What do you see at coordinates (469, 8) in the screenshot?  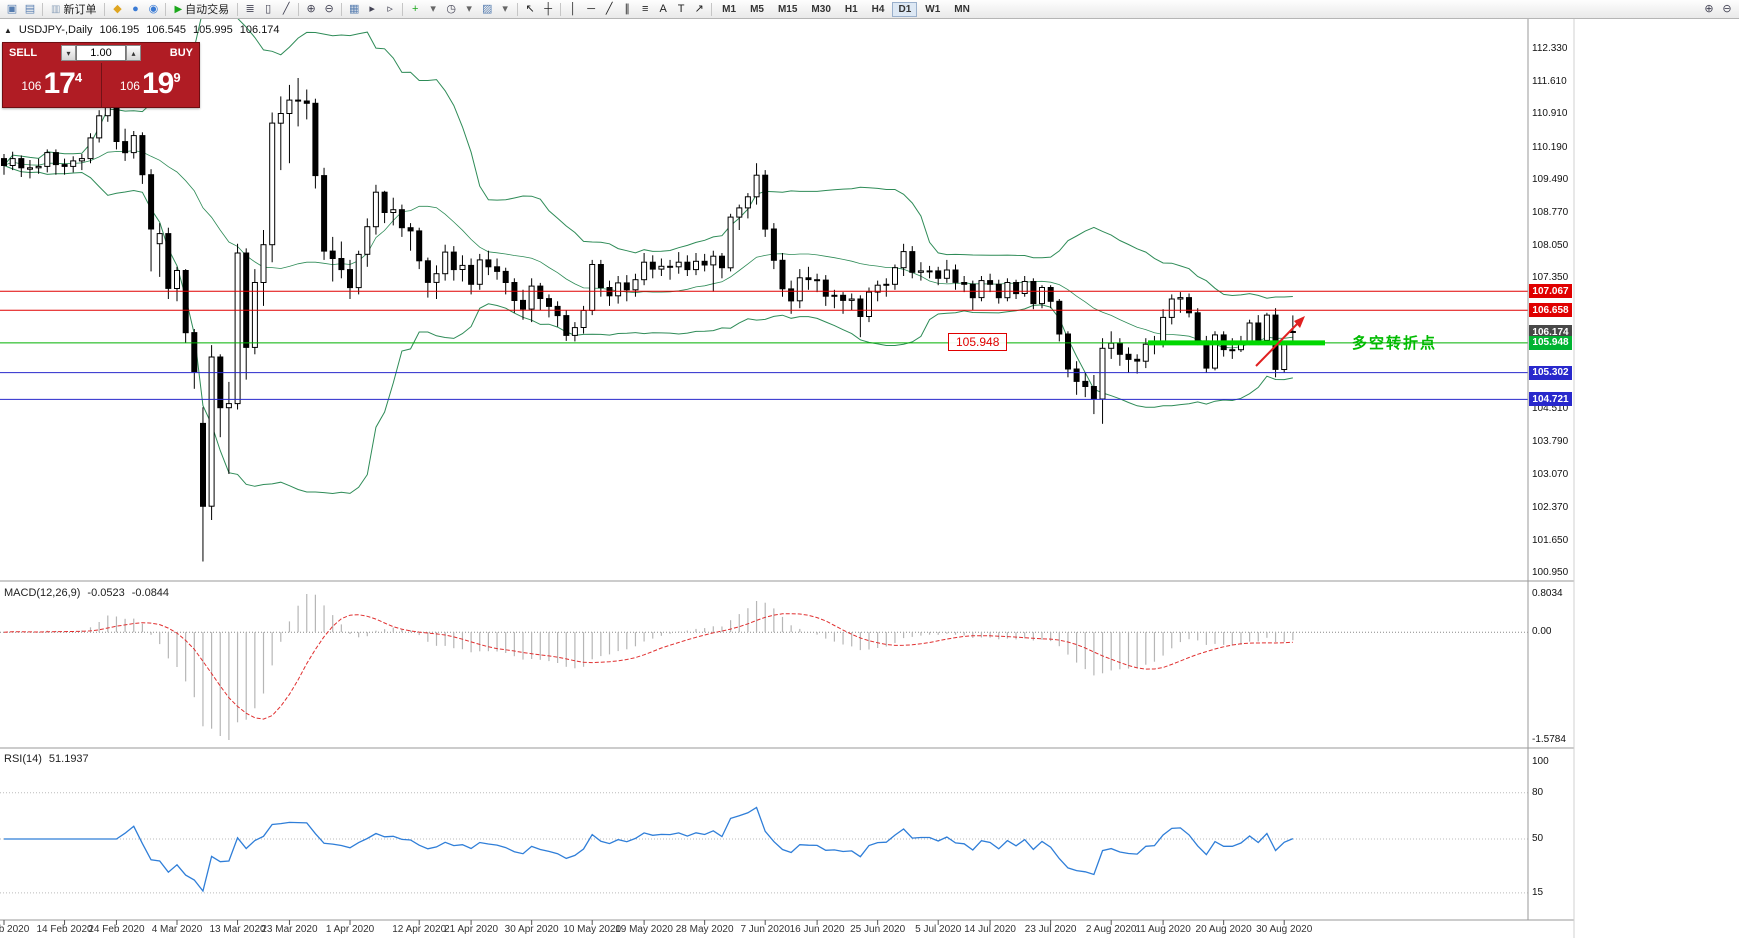 I see `periods-dropdown-arrow: ▾` at bounding box center [469, 8].